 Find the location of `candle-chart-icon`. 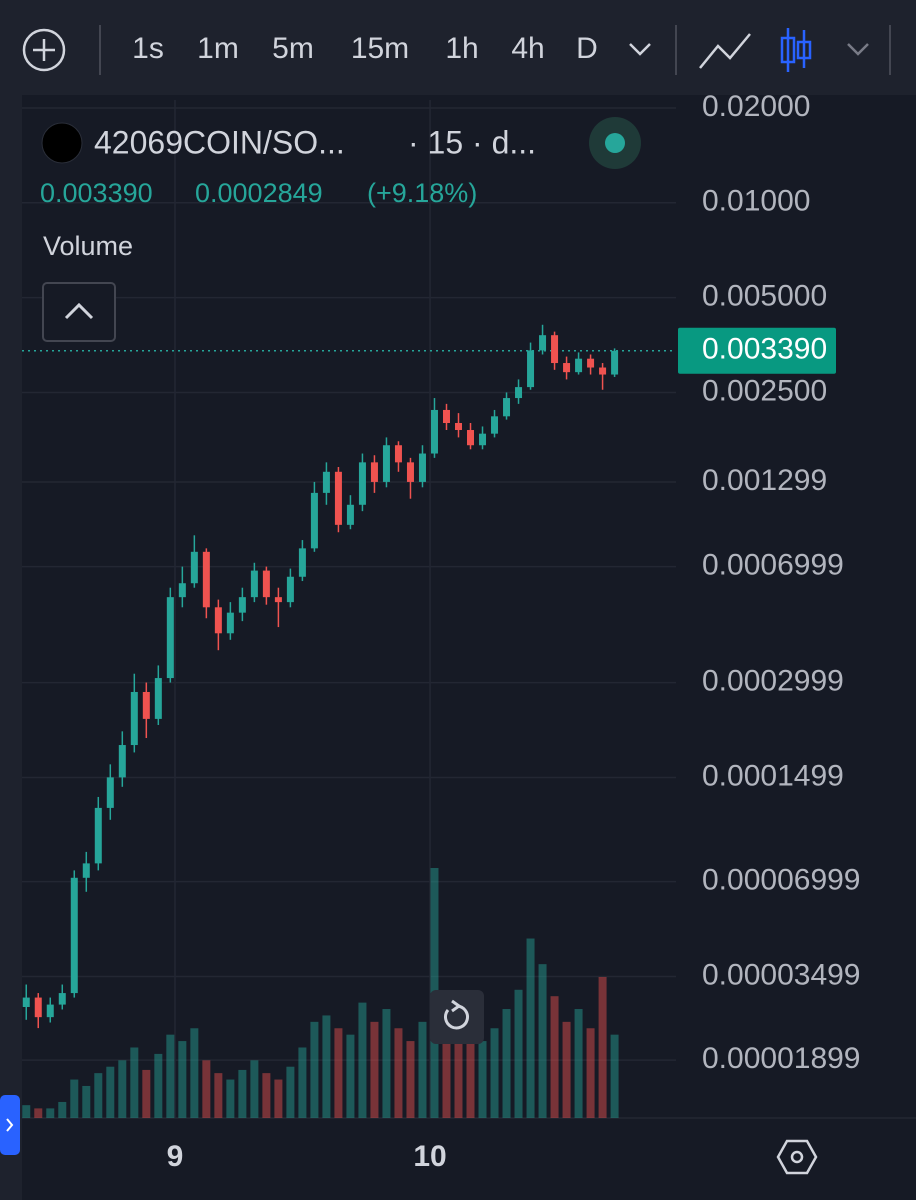

candle-chart-icon is located at coordinates (796, 50).